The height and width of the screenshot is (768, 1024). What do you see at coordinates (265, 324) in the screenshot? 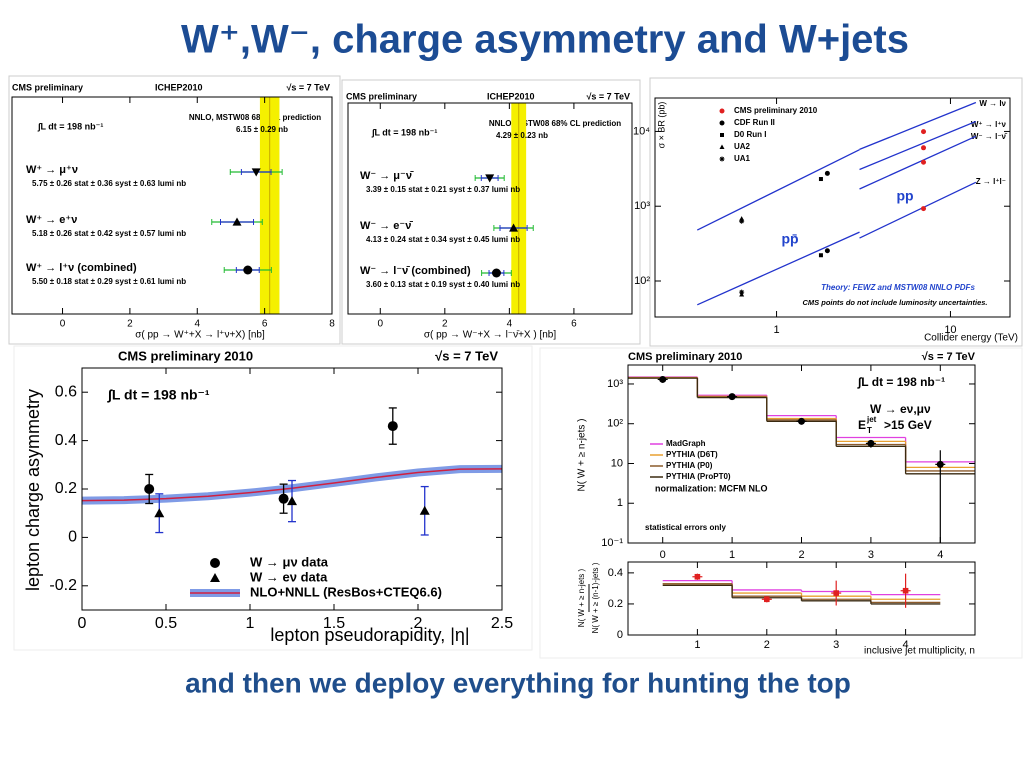
I see `x-tick-label: 6` at bounding box center [265, 324].